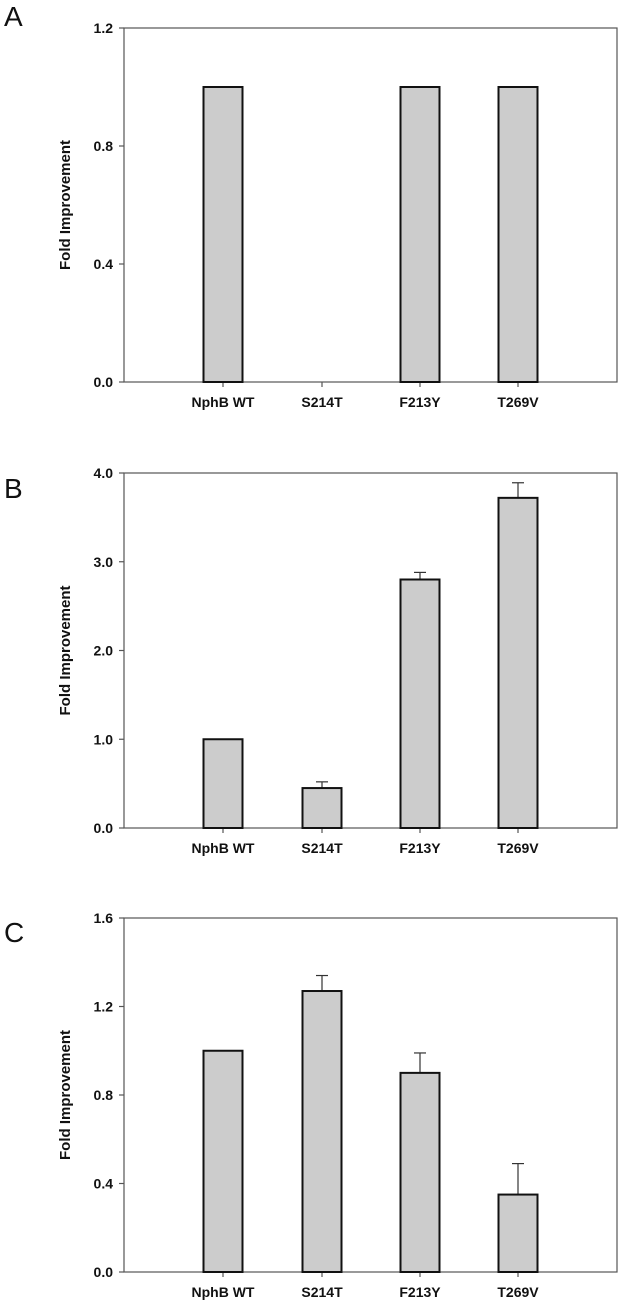  I want to click on panel-label: C, so click(14, 932).